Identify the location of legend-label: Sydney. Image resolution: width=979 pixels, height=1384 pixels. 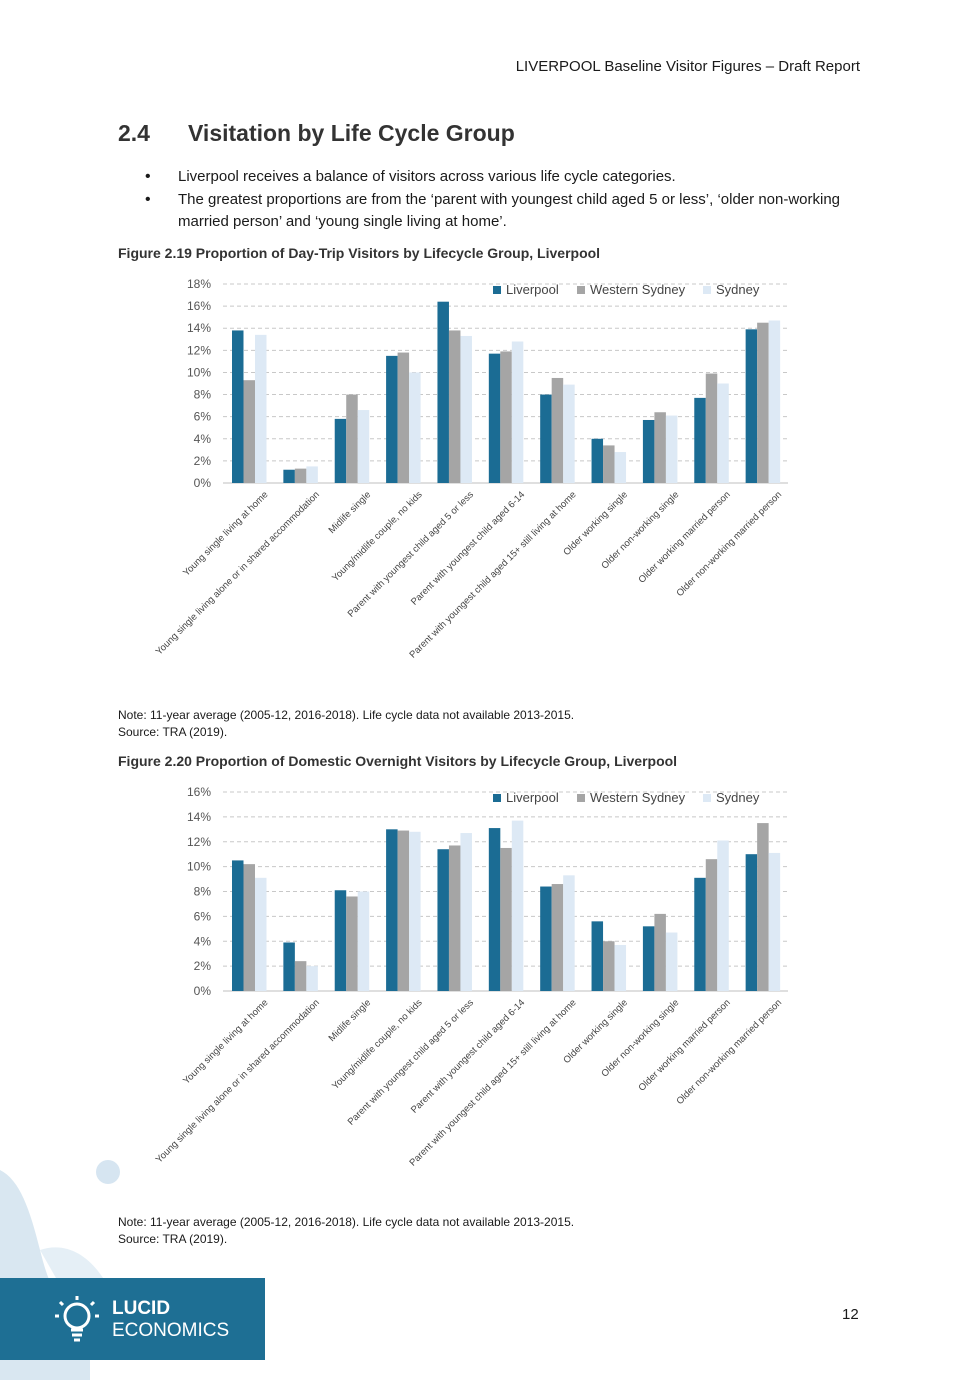
(738, 289).